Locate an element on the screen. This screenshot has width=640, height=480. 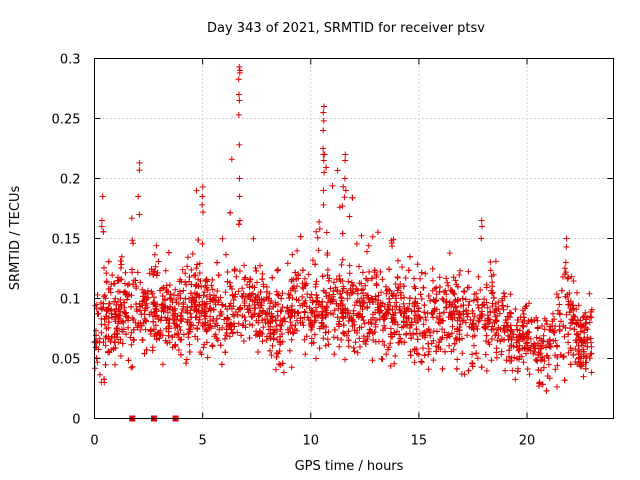
x-tick-label: 15 is located at coordinates (419, 441).